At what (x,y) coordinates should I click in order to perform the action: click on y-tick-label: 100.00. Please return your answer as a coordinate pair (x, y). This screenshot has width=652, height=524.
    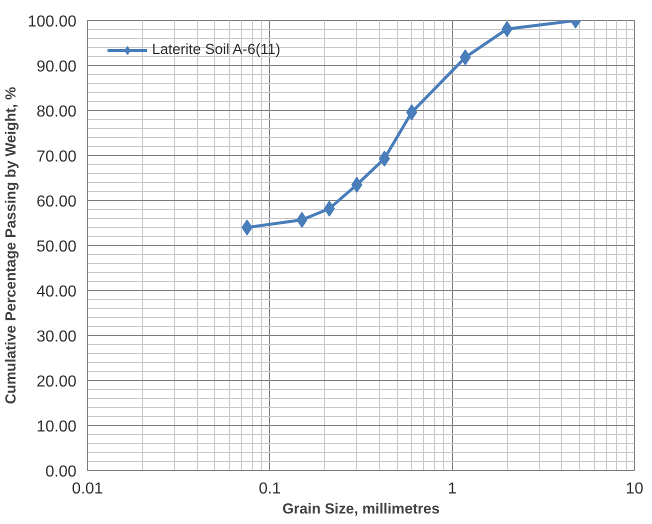
    Looking at the image, I should click on (52, 22).